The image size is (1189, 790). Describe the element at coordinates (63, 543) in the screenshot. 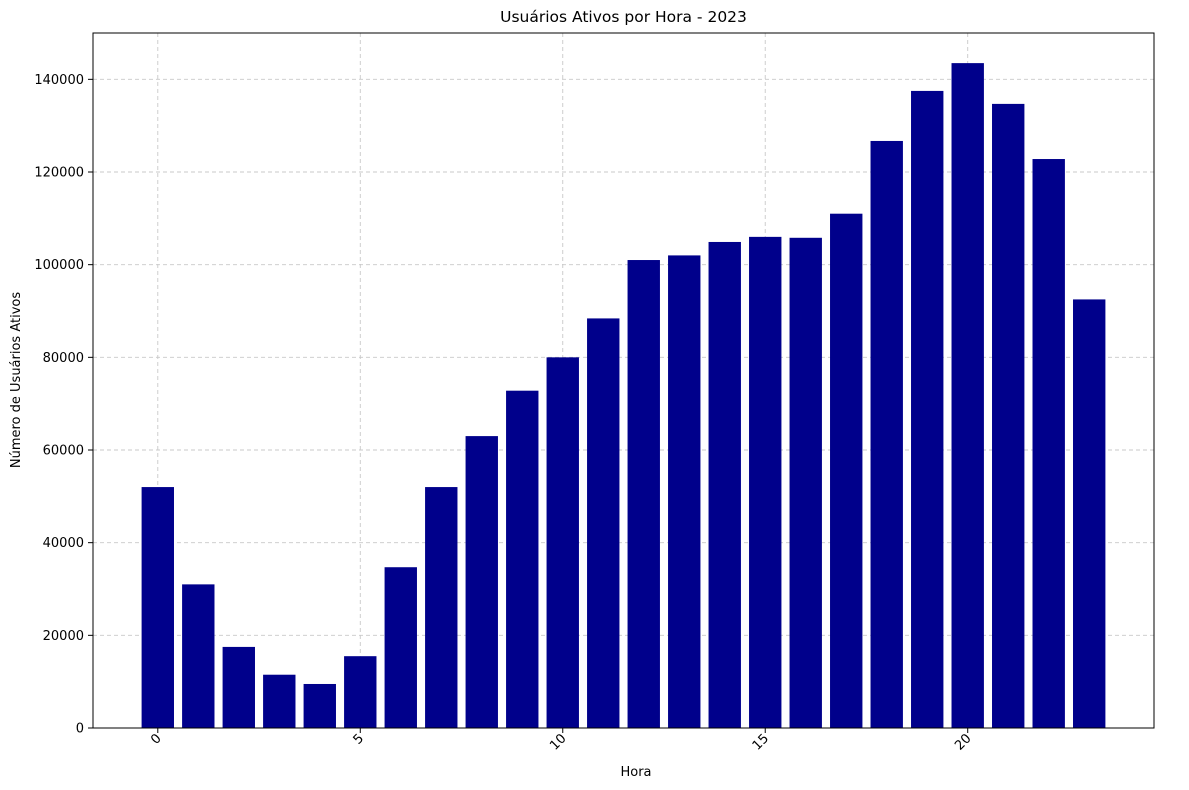

I see `y-tick-label: 40000` at that location.